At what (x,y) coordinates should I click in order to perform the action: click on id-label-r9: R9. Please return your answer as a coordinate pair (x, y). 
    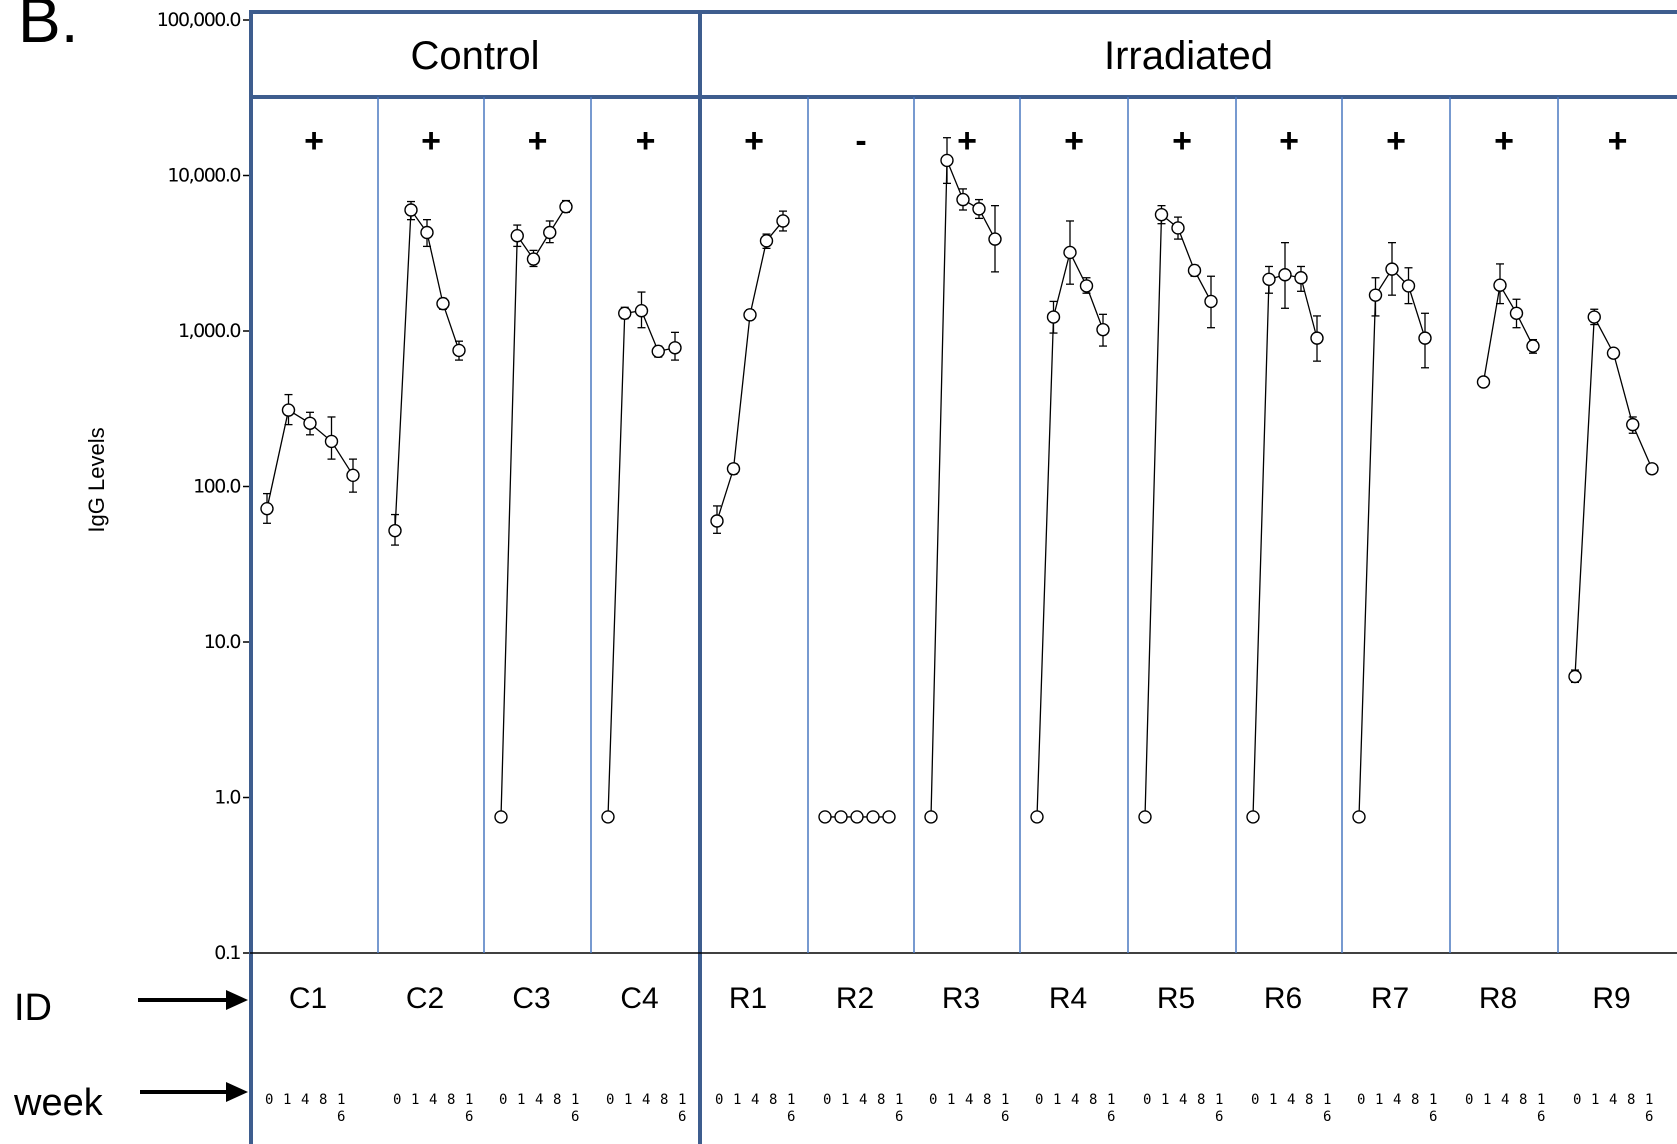
    Looking at the image, I should click on (1611, 998).